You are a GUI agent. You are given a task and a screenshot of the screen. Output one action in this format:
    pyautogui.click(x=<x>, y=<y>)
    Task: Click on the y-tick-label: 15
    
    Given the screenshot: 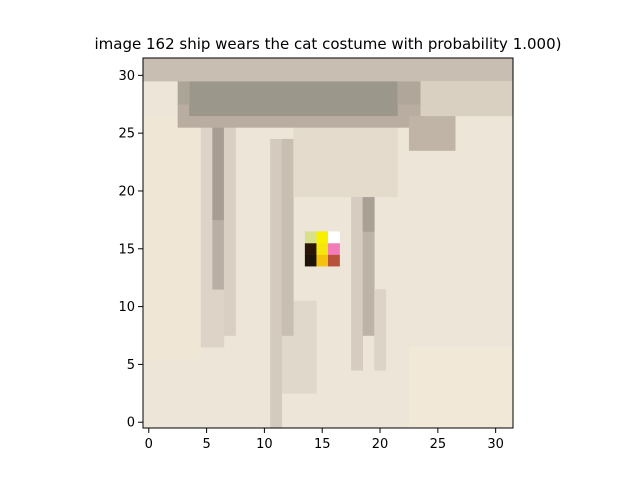 What is the action you would take?
    pyautogui.click(x=126, y=249)
    